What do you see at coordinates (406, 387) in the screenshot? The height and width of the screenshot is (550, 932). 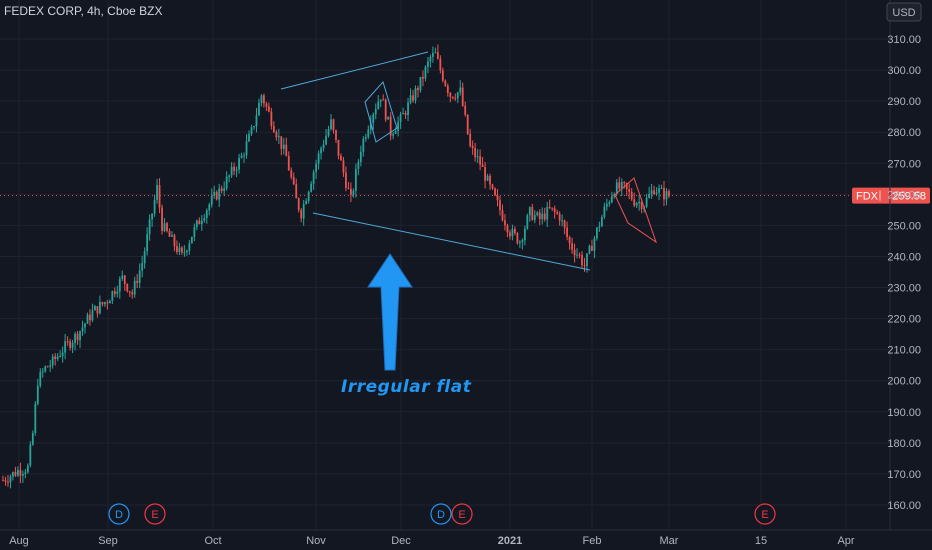 I see `annotation-text: Irregular flat` at bounding box center [406, 387].